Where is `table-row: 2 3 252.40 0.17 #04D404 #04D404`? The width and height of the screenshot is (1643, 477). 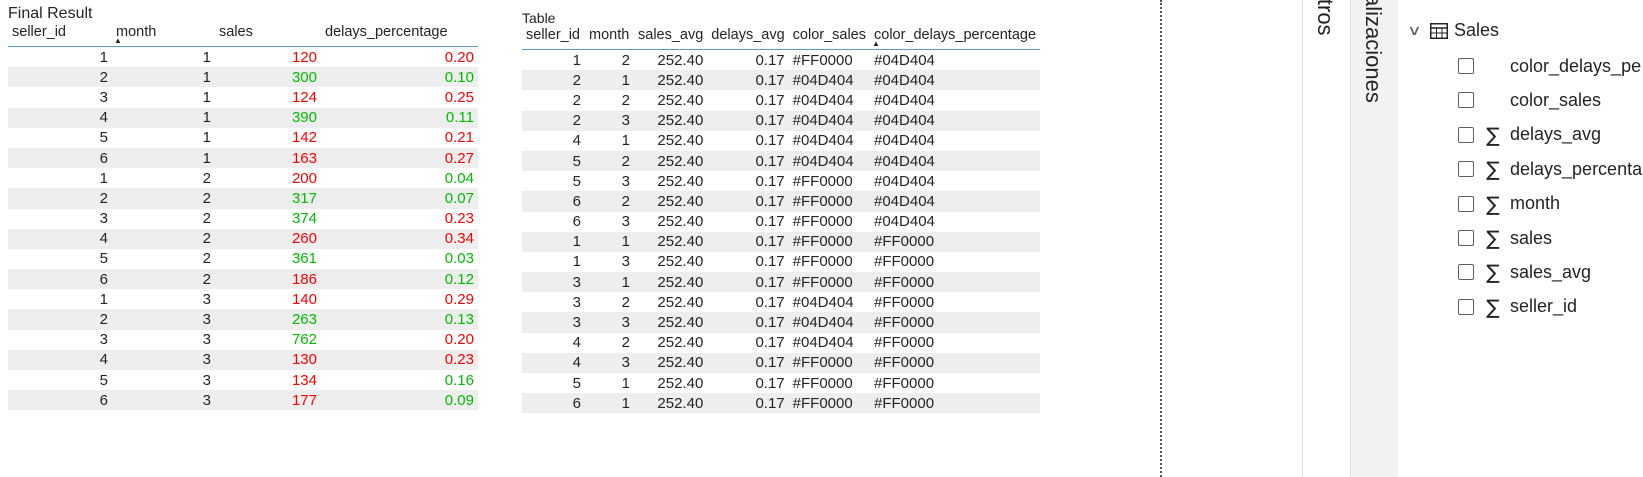
table-row: 2 3 252.40 0.17 #04D404 #04D404 is located at coordinates (781, 120).